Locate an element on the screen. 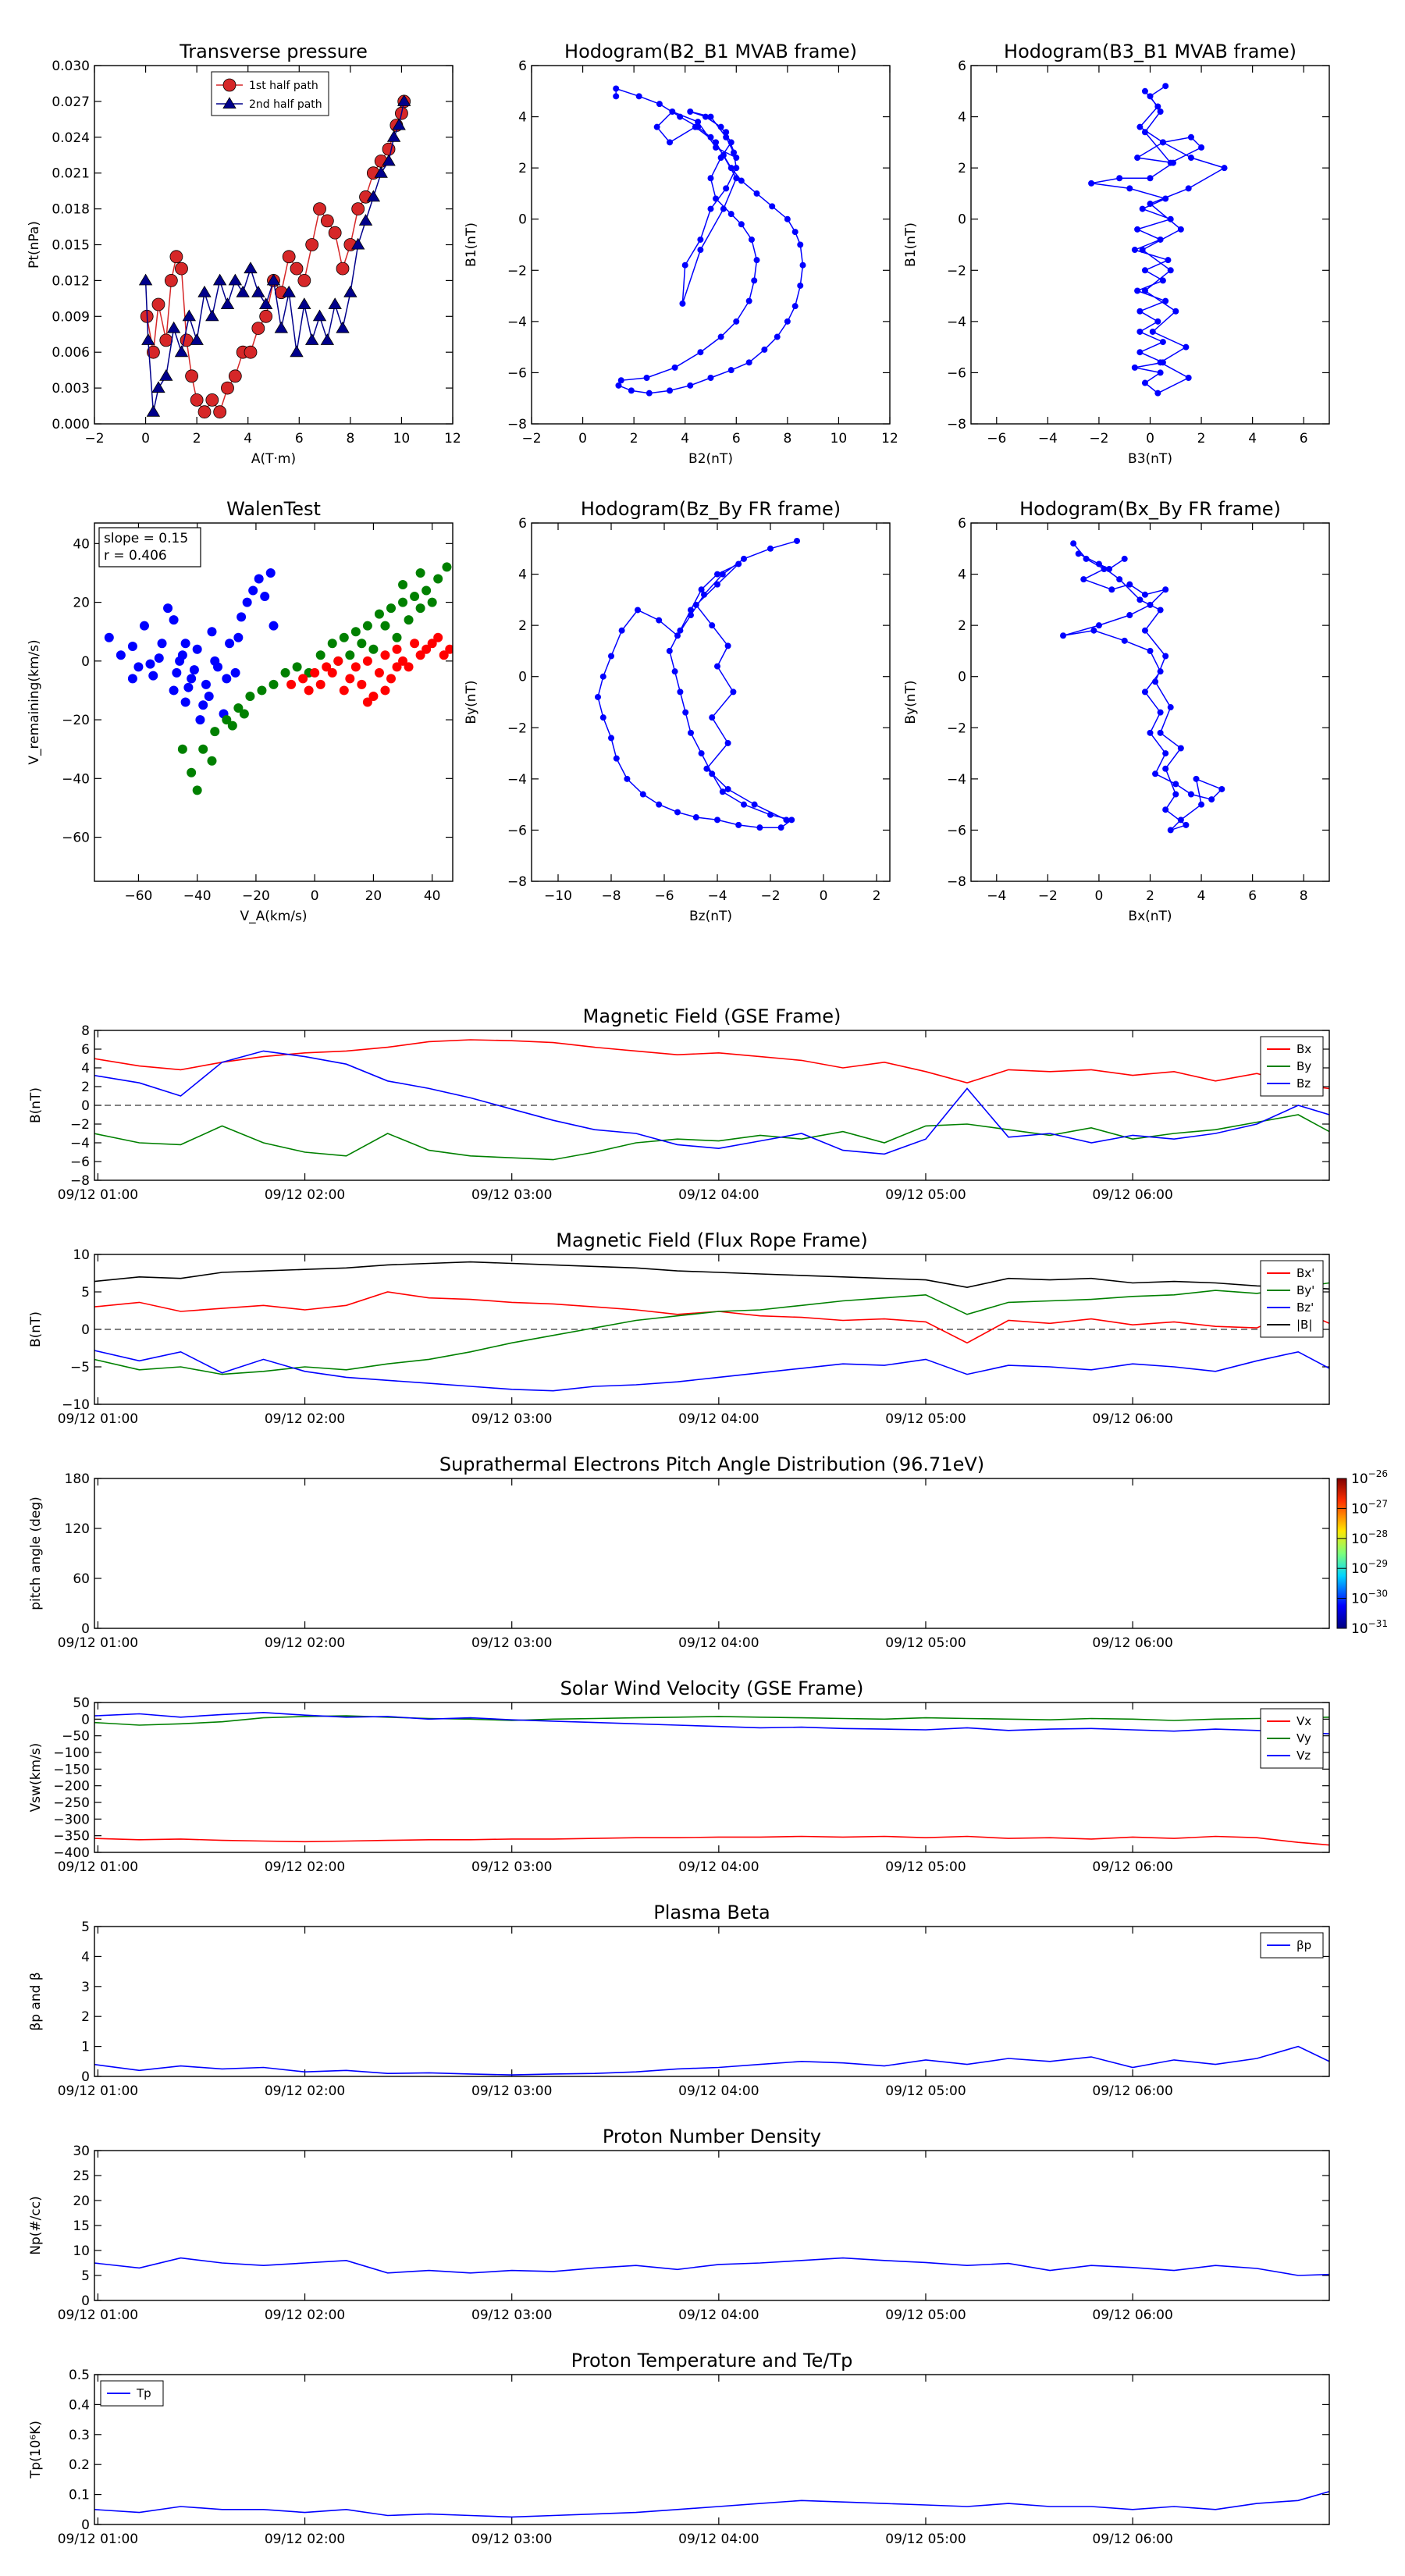 Image resolution: width=1405 pixels, height=2576 pixels. y-tick-label: −6 is located at coordinates (80, 1162).